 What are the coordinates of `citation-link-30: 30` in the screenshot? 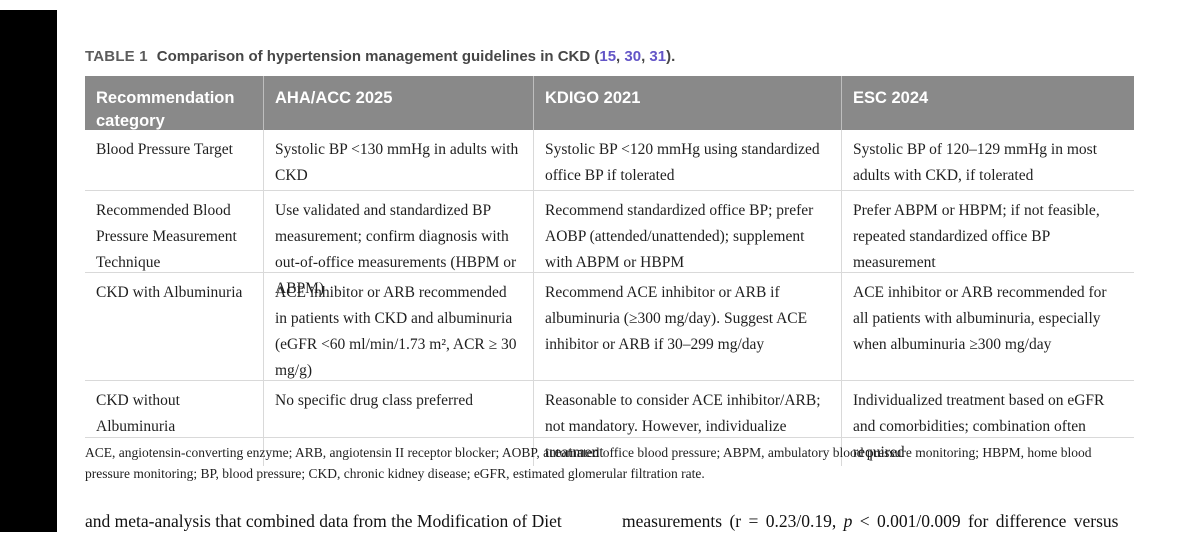 It's located at (633, 56).